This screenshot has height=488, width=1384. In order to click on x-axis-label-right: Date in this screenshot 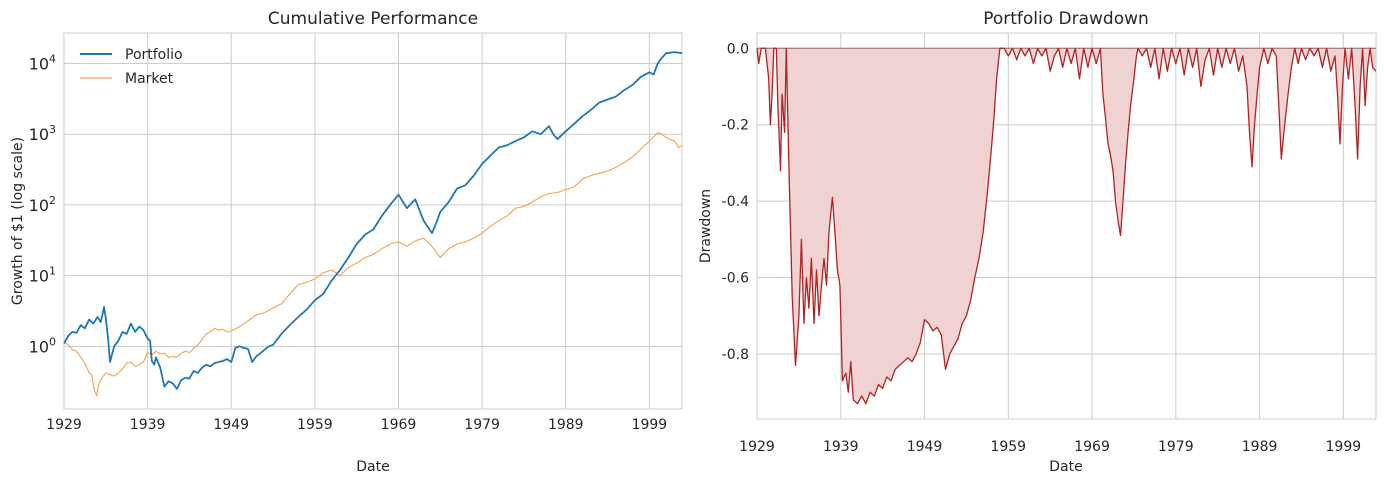, I will do `click(1065, 467)`.